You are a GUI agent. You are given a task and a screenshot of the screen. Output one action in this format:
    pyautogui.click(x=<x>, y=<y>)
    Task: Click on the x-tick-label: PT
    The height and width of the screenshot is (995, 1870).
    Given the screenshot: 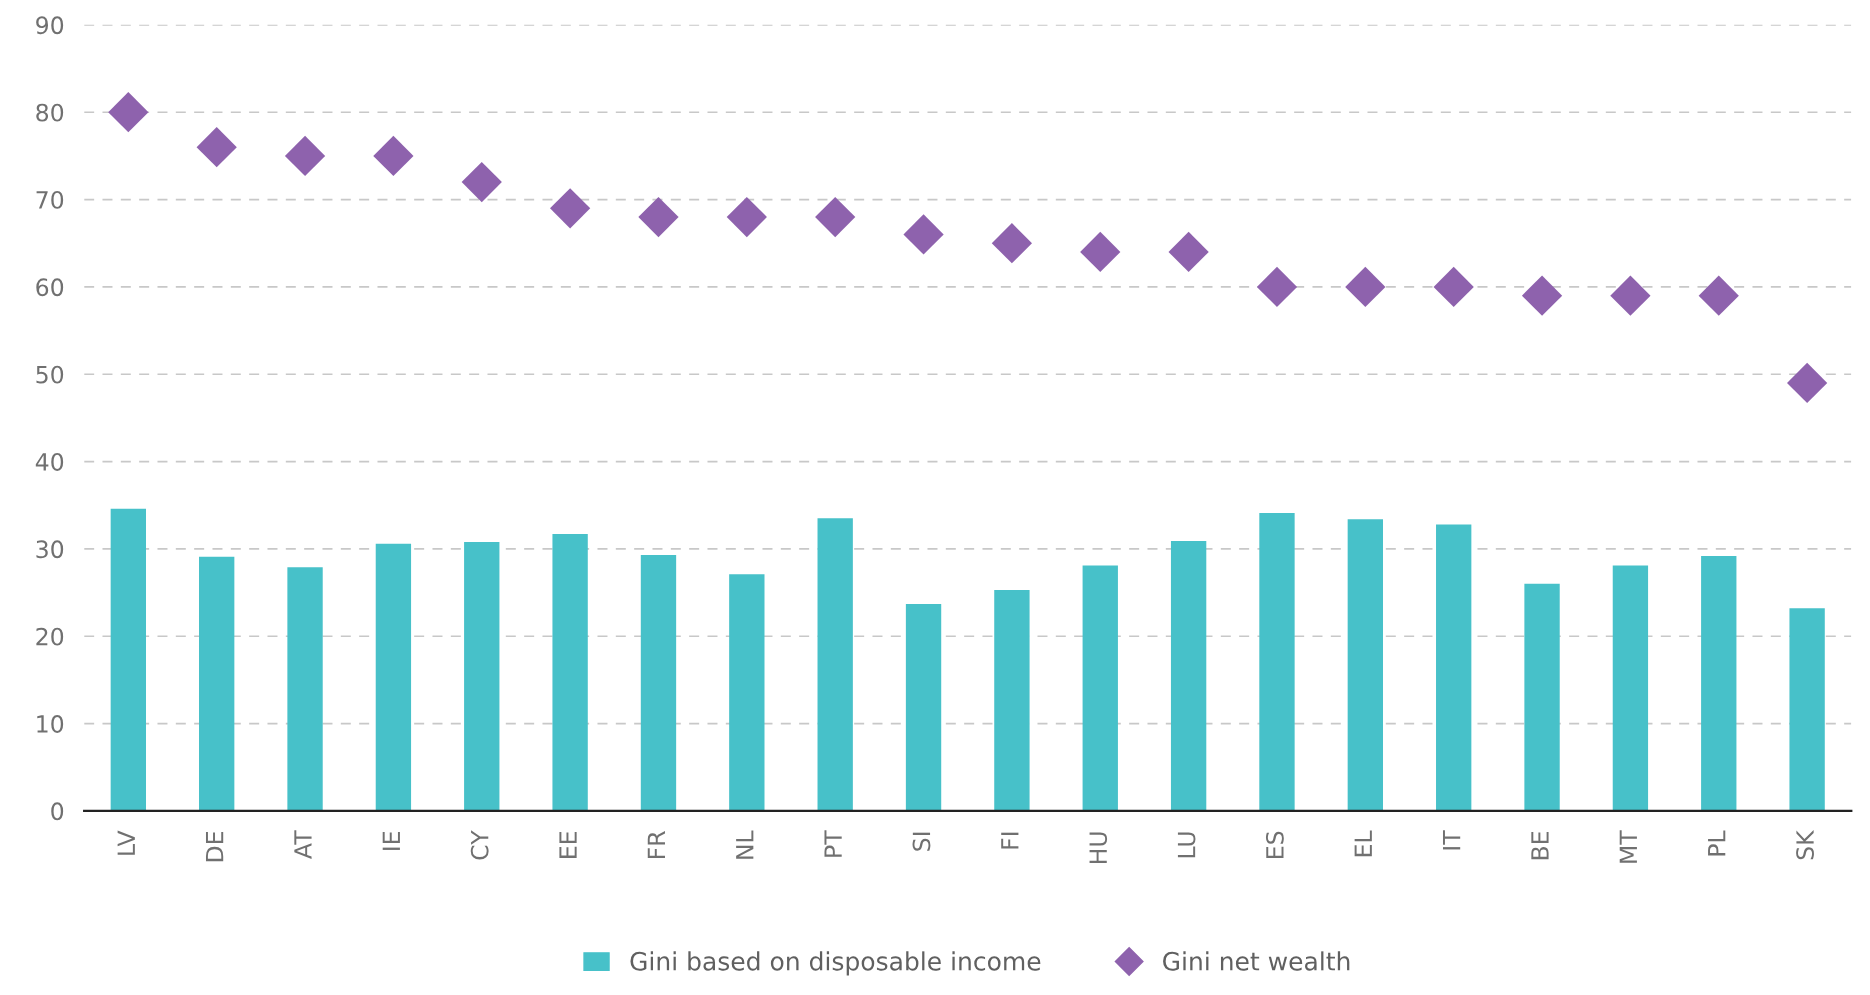 What is the action you would take?
    pyautogui.click(x=833, y=843)
    